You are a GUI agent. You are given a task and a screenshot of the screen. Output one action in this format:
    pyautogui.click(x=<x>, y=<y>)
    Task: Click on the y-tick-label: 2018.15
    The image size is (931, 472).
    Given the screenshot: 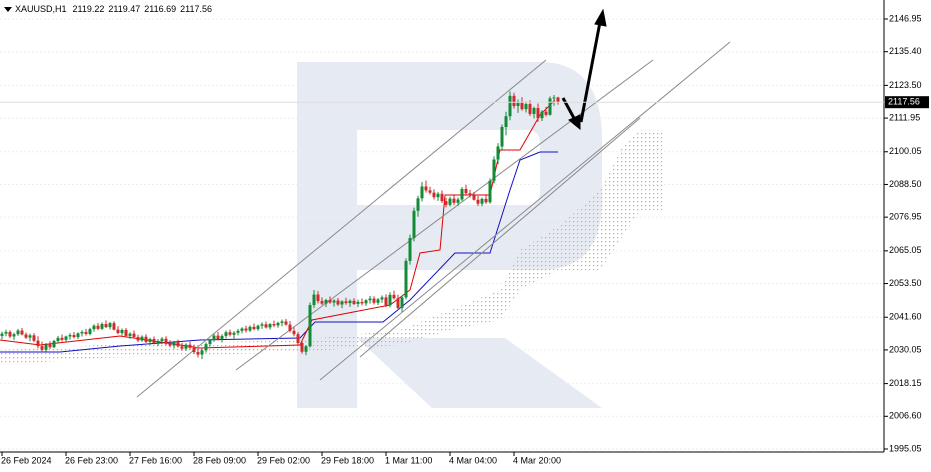 What is the action you would take?
    pyautogui.click(x=905, y=383)
    